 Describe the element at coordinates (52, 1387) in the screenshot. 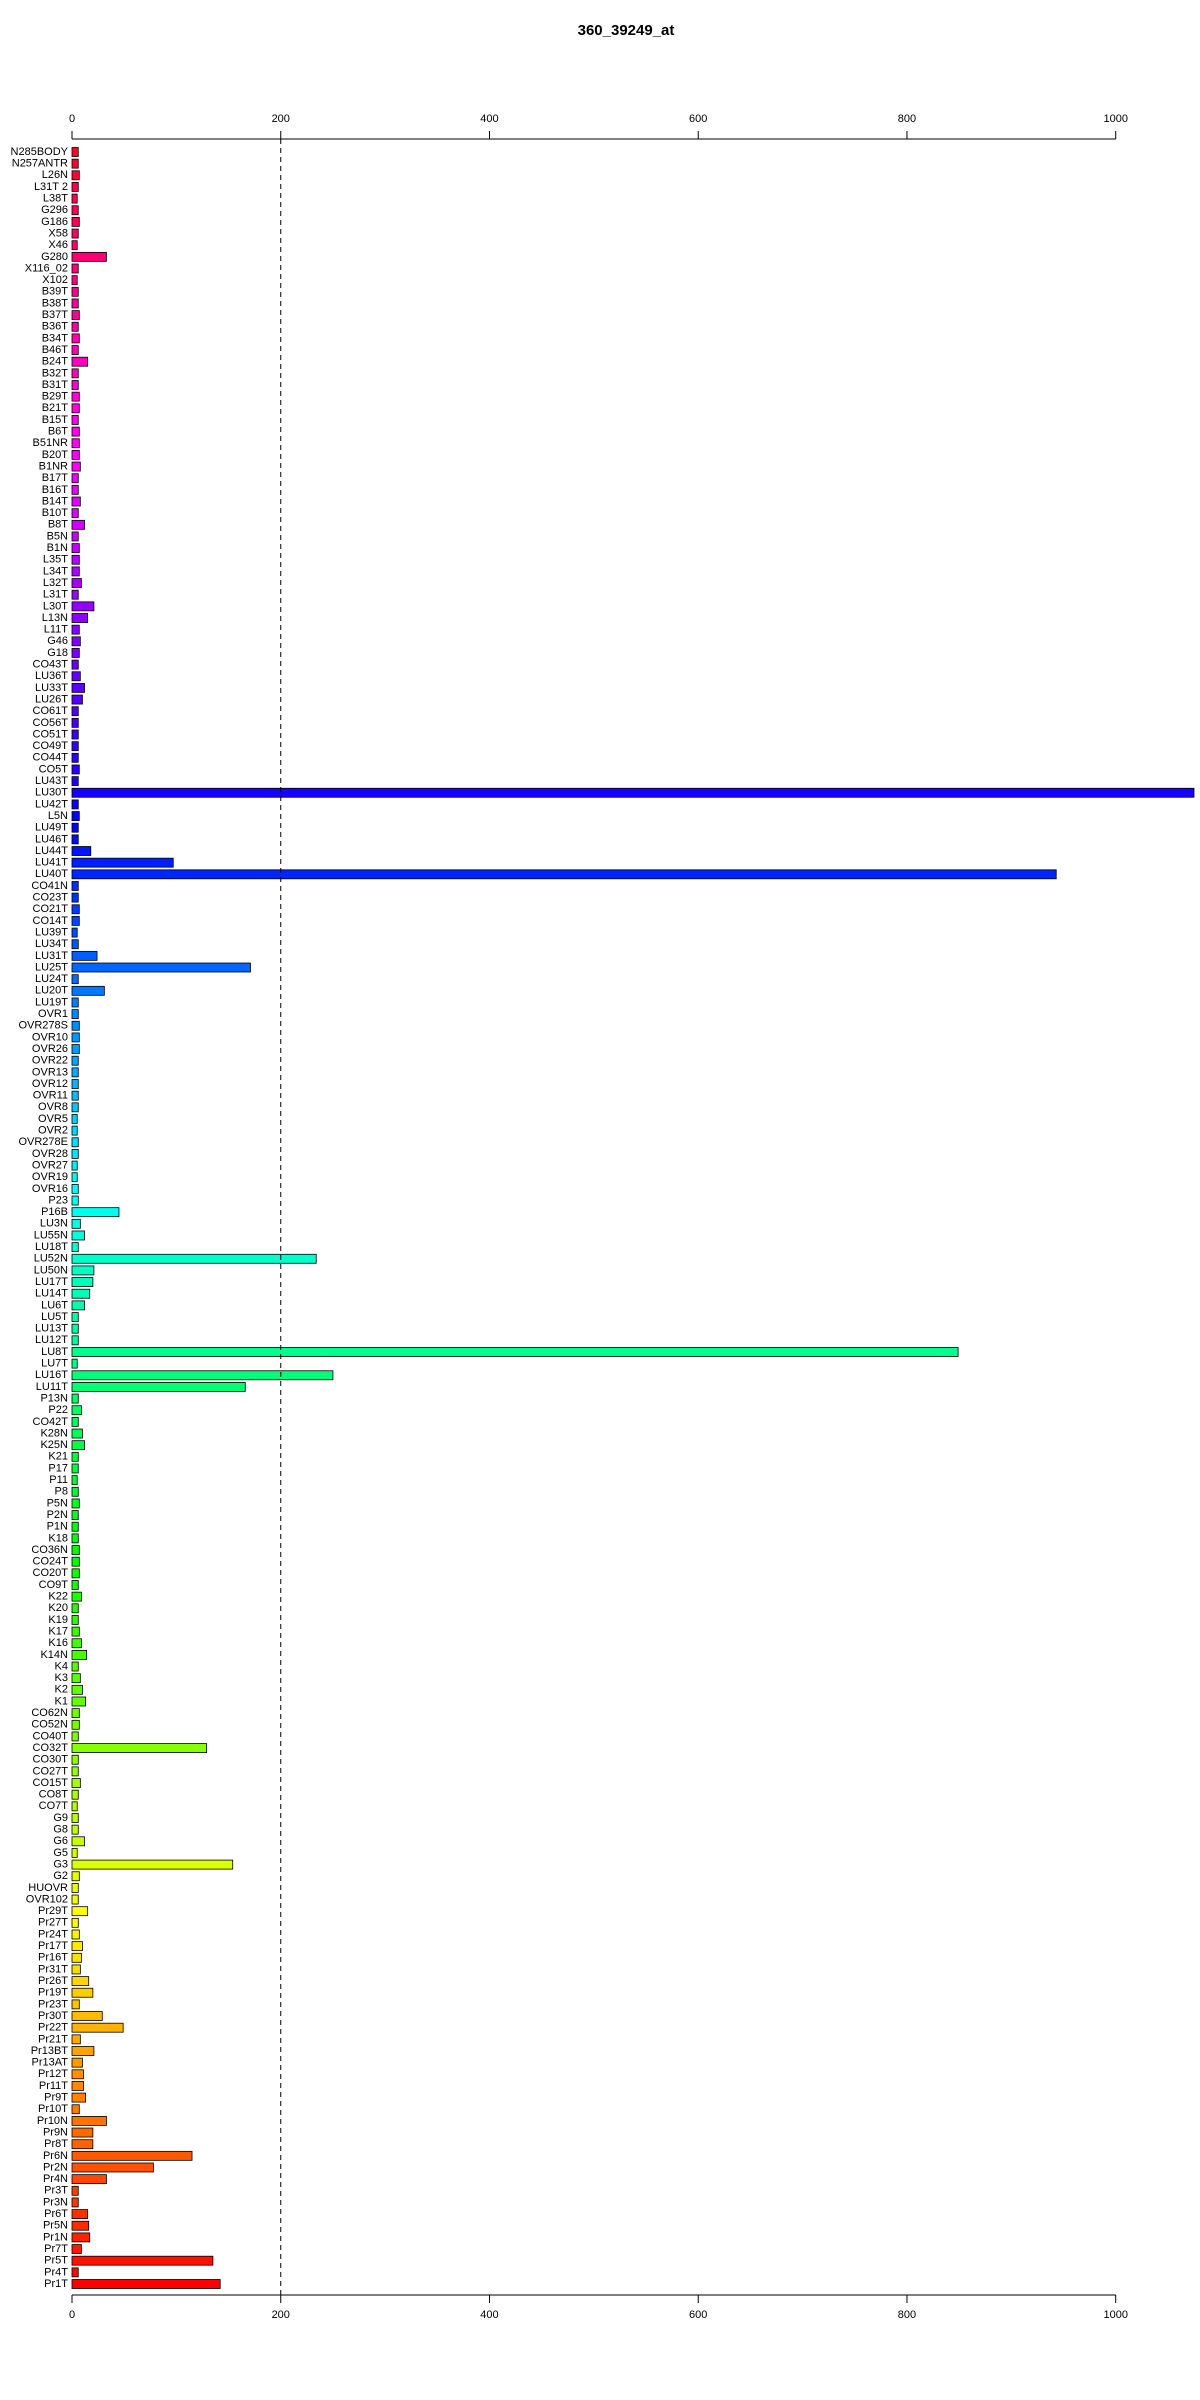

I see `y-tick-label: LU11T` at that location.